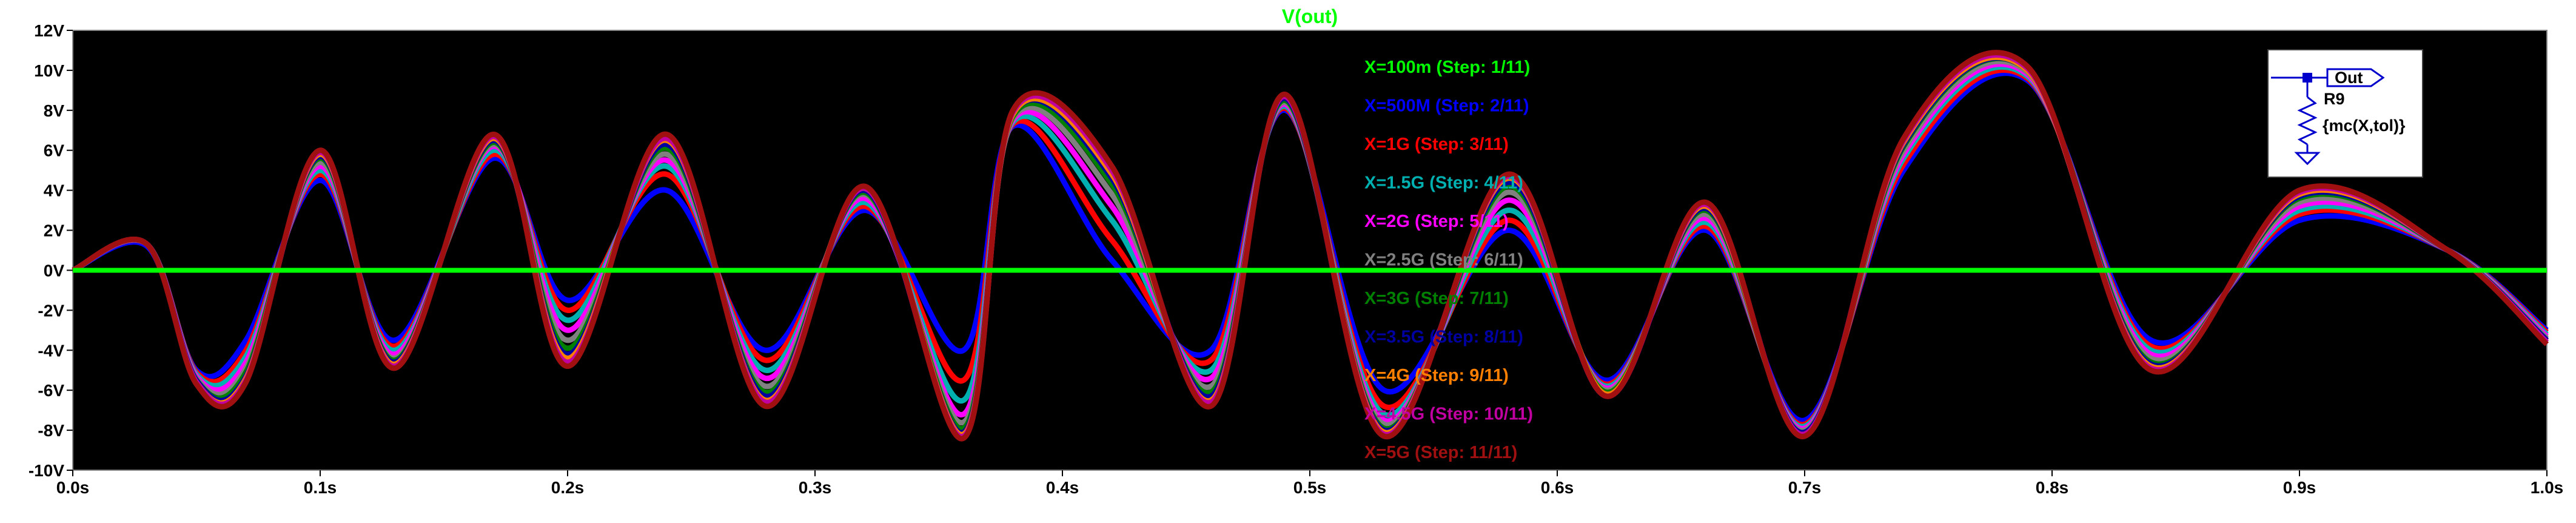  Describe the element at coordinates (54, 190) in the screenshot. I see `y-tick-label: 4V` at that location.